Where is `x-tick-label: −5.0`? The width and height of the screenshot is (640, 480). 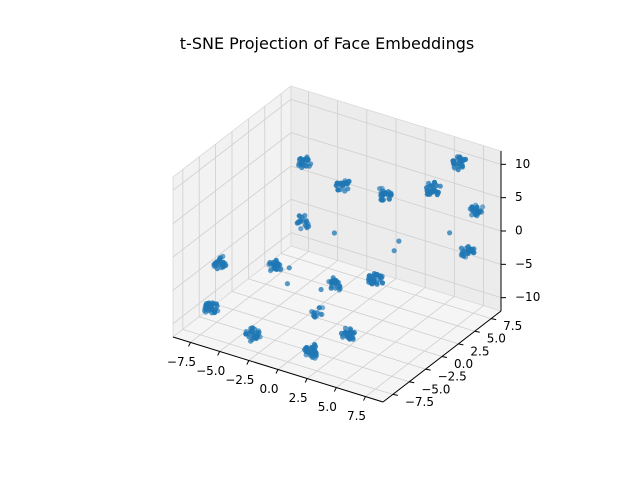
x-tick-label: −5.0 is located at coordinates (210, 371).